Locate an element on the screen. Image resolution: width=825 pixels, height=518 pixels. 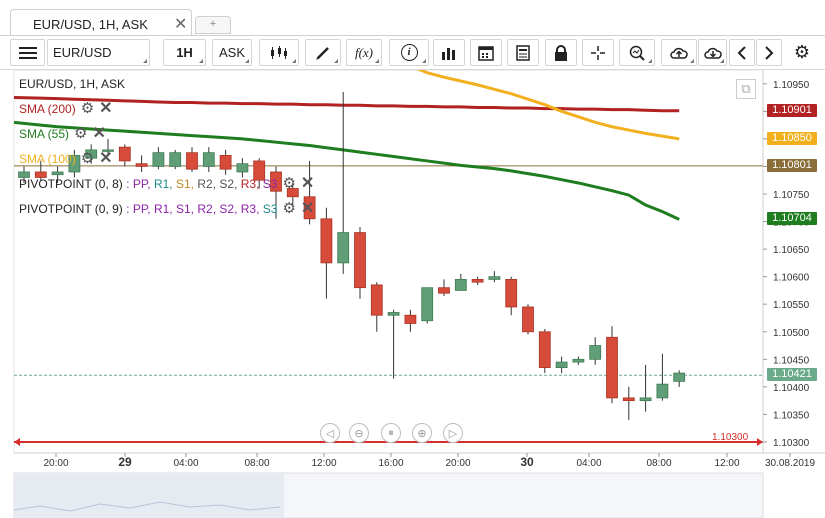
draw-button is located at coordinates (323, 52).